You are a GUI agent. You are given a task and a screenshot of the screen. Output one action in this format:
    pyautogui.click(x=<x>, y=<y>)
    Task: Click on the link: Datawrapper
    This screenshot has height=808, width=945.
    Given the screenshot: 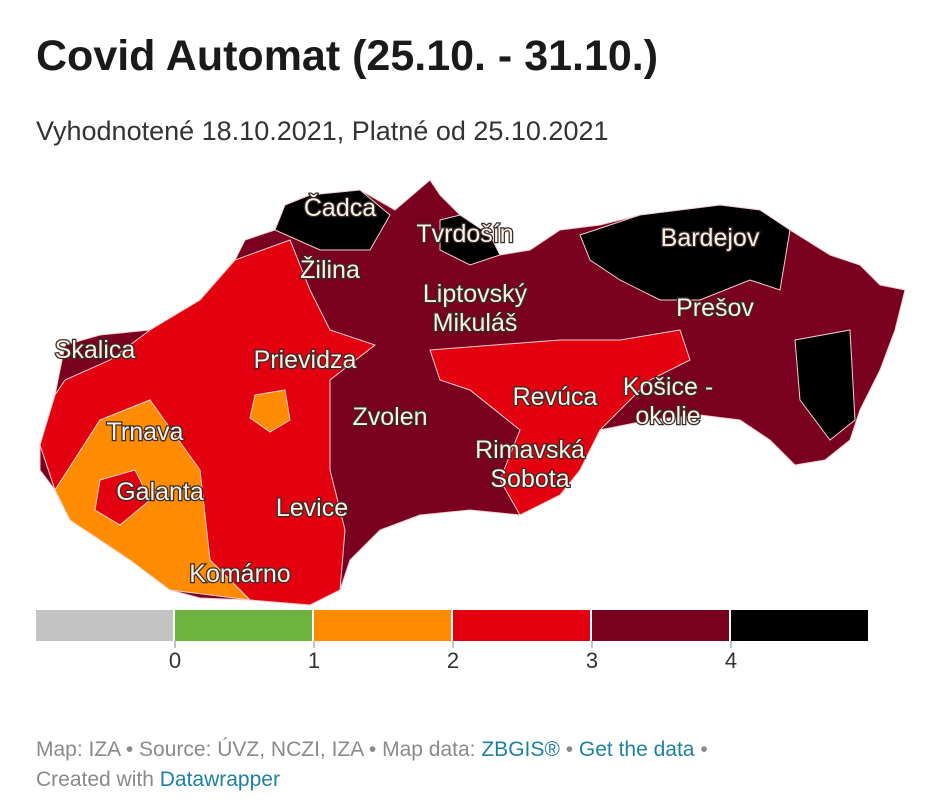 What is the action you would take?
    pyautogui.click(x=220, y=779)
    